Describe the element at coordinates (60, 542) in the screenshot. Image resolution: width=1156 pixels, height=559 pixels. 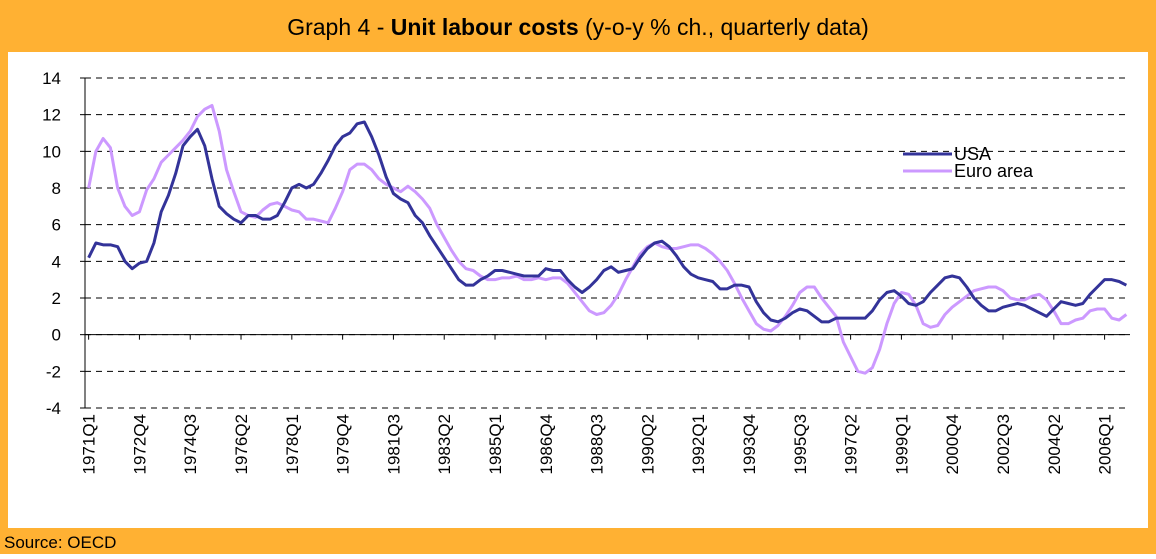
I see `source-note: Source: OECD` at that location.